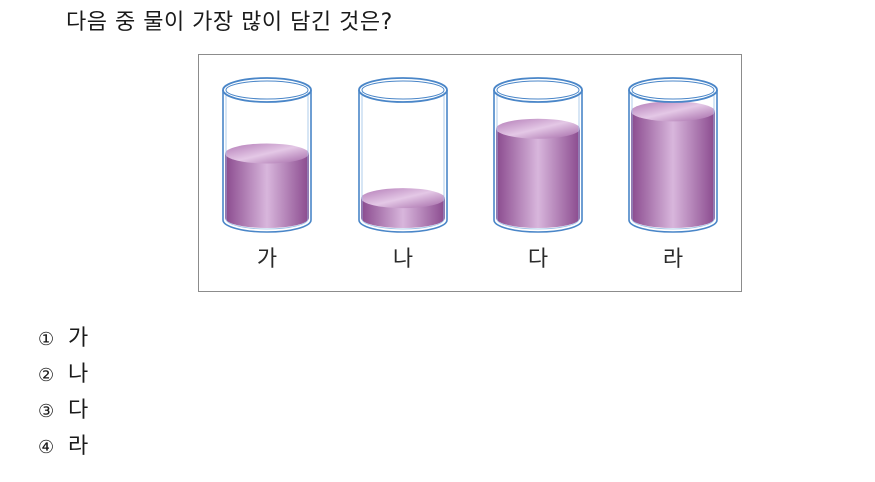 The image size is (875, 482). What do you see at coordinates (403, 259) in the screenshot?
I see `cup-label-na: 나` at bounding box center [403, 259].